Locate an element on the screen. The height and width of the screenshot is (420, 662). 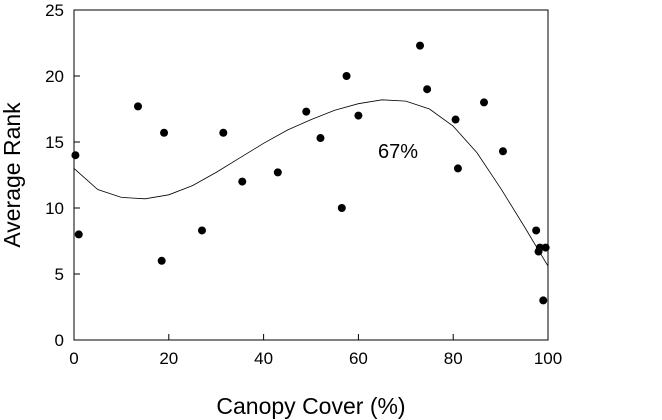
y-axis-title: Average Rank is located at coordinates (12, 175).